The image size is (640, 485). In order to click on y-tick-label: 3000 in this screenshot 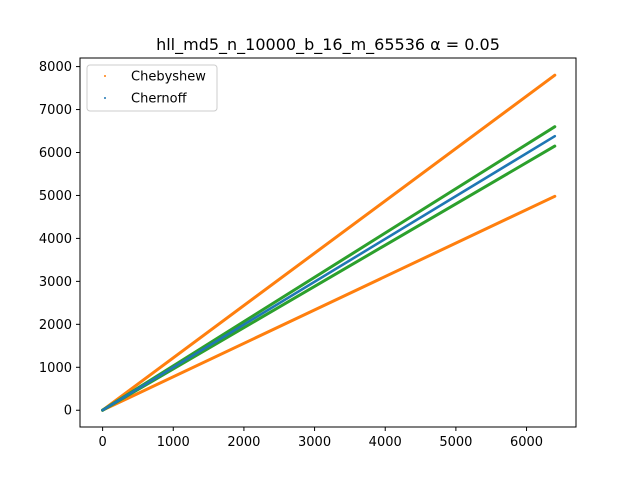, I will do `click(55, 282)`.